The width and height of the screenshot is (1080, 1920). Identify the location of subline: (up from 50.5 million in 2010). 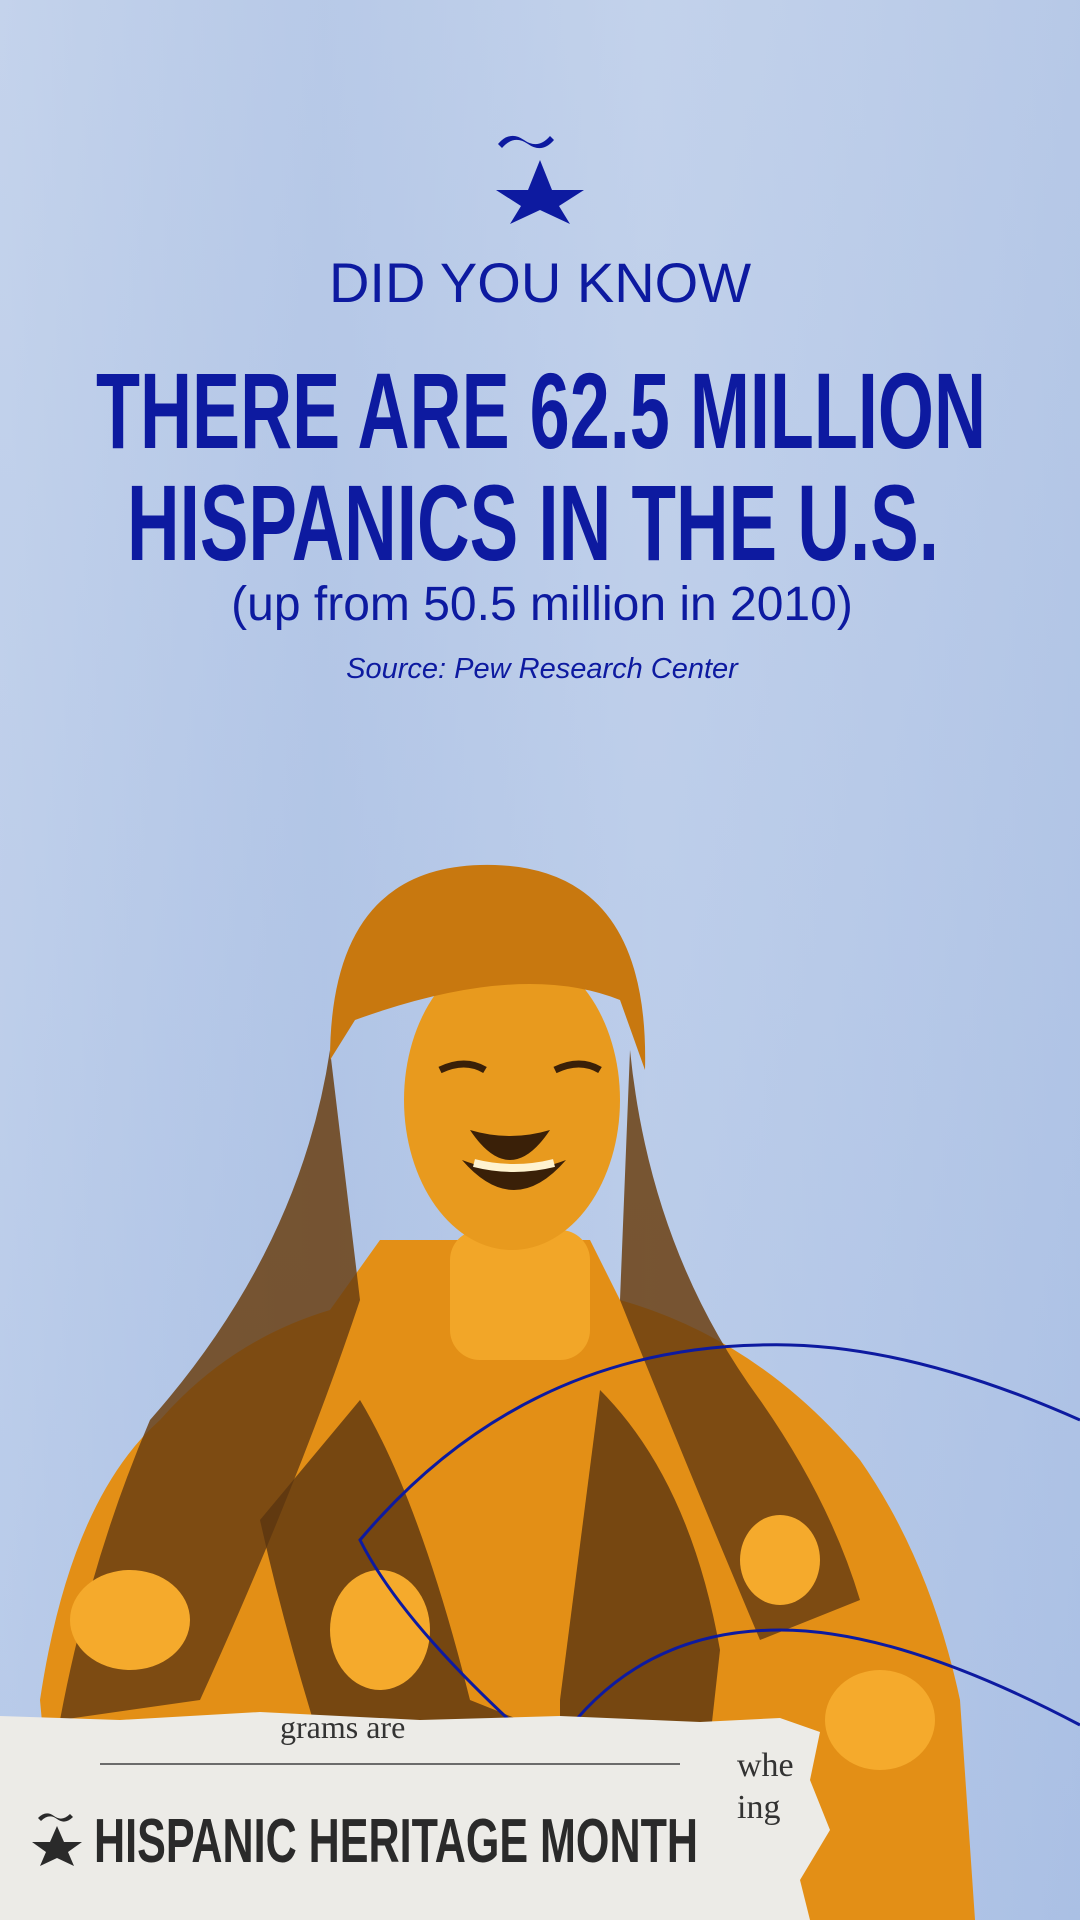
(542, 604).